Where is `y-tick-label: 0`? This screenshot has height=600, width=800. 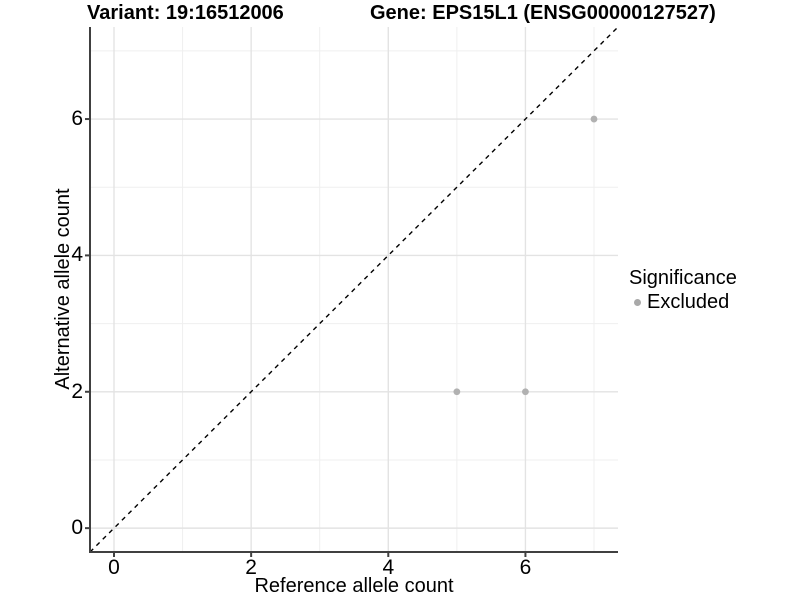
y-tick-label: 0 is located at coordinates (77, 528).